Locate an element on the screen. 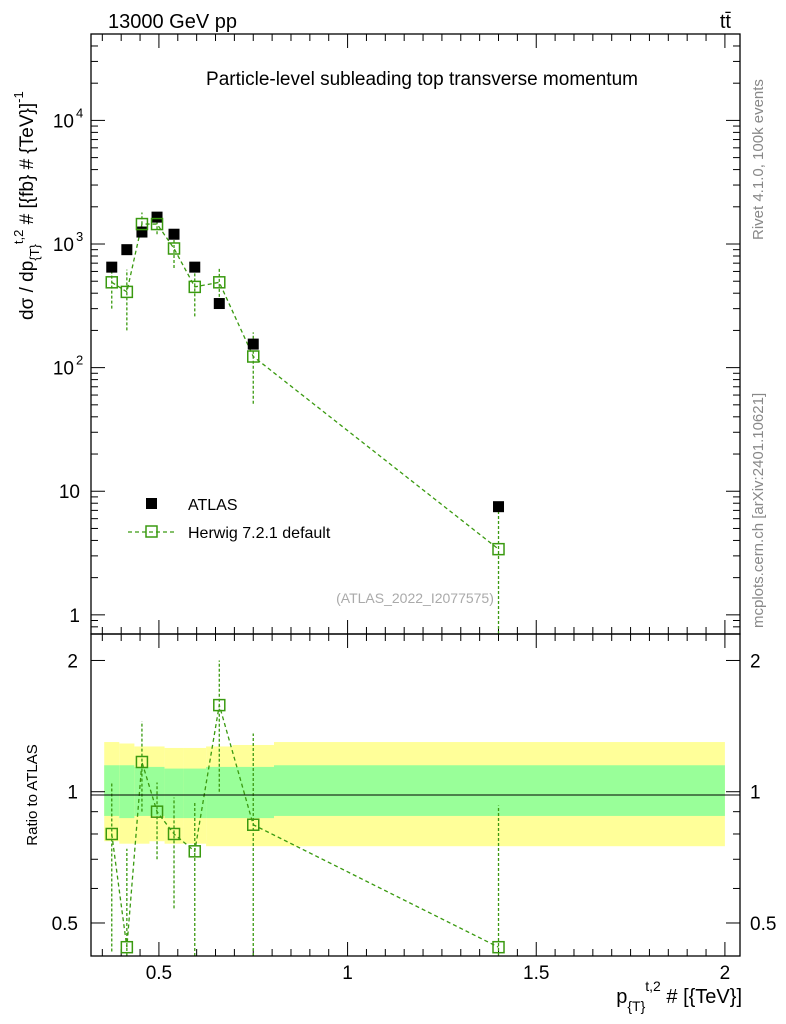  ylabel-part-main: dσ / dp is located at coordinates (27, 290).